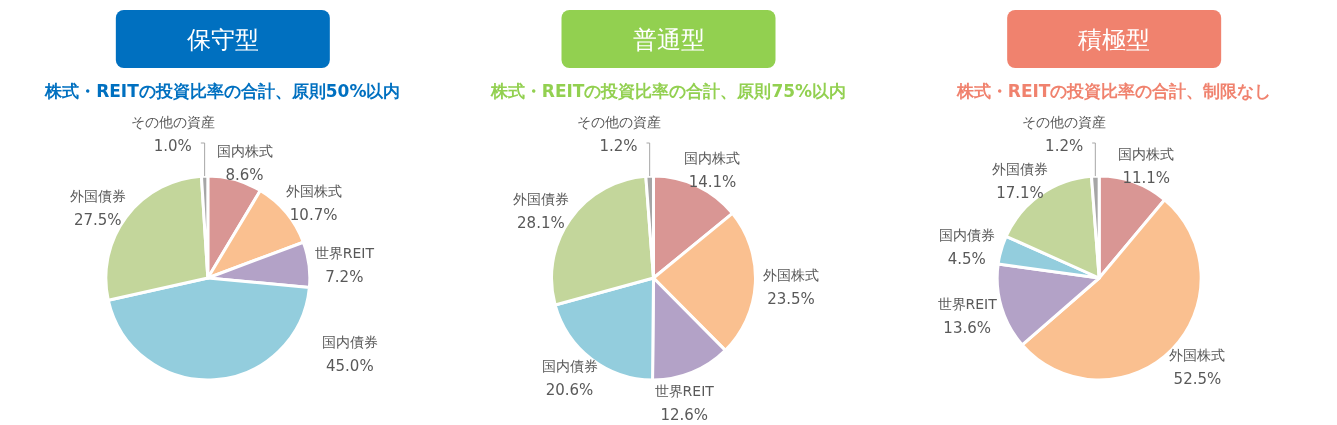  What do you see at coordinates (1114, 40) in the screenshot?
I see `chart-title: 積極型` at bounding box center [1114, 40].